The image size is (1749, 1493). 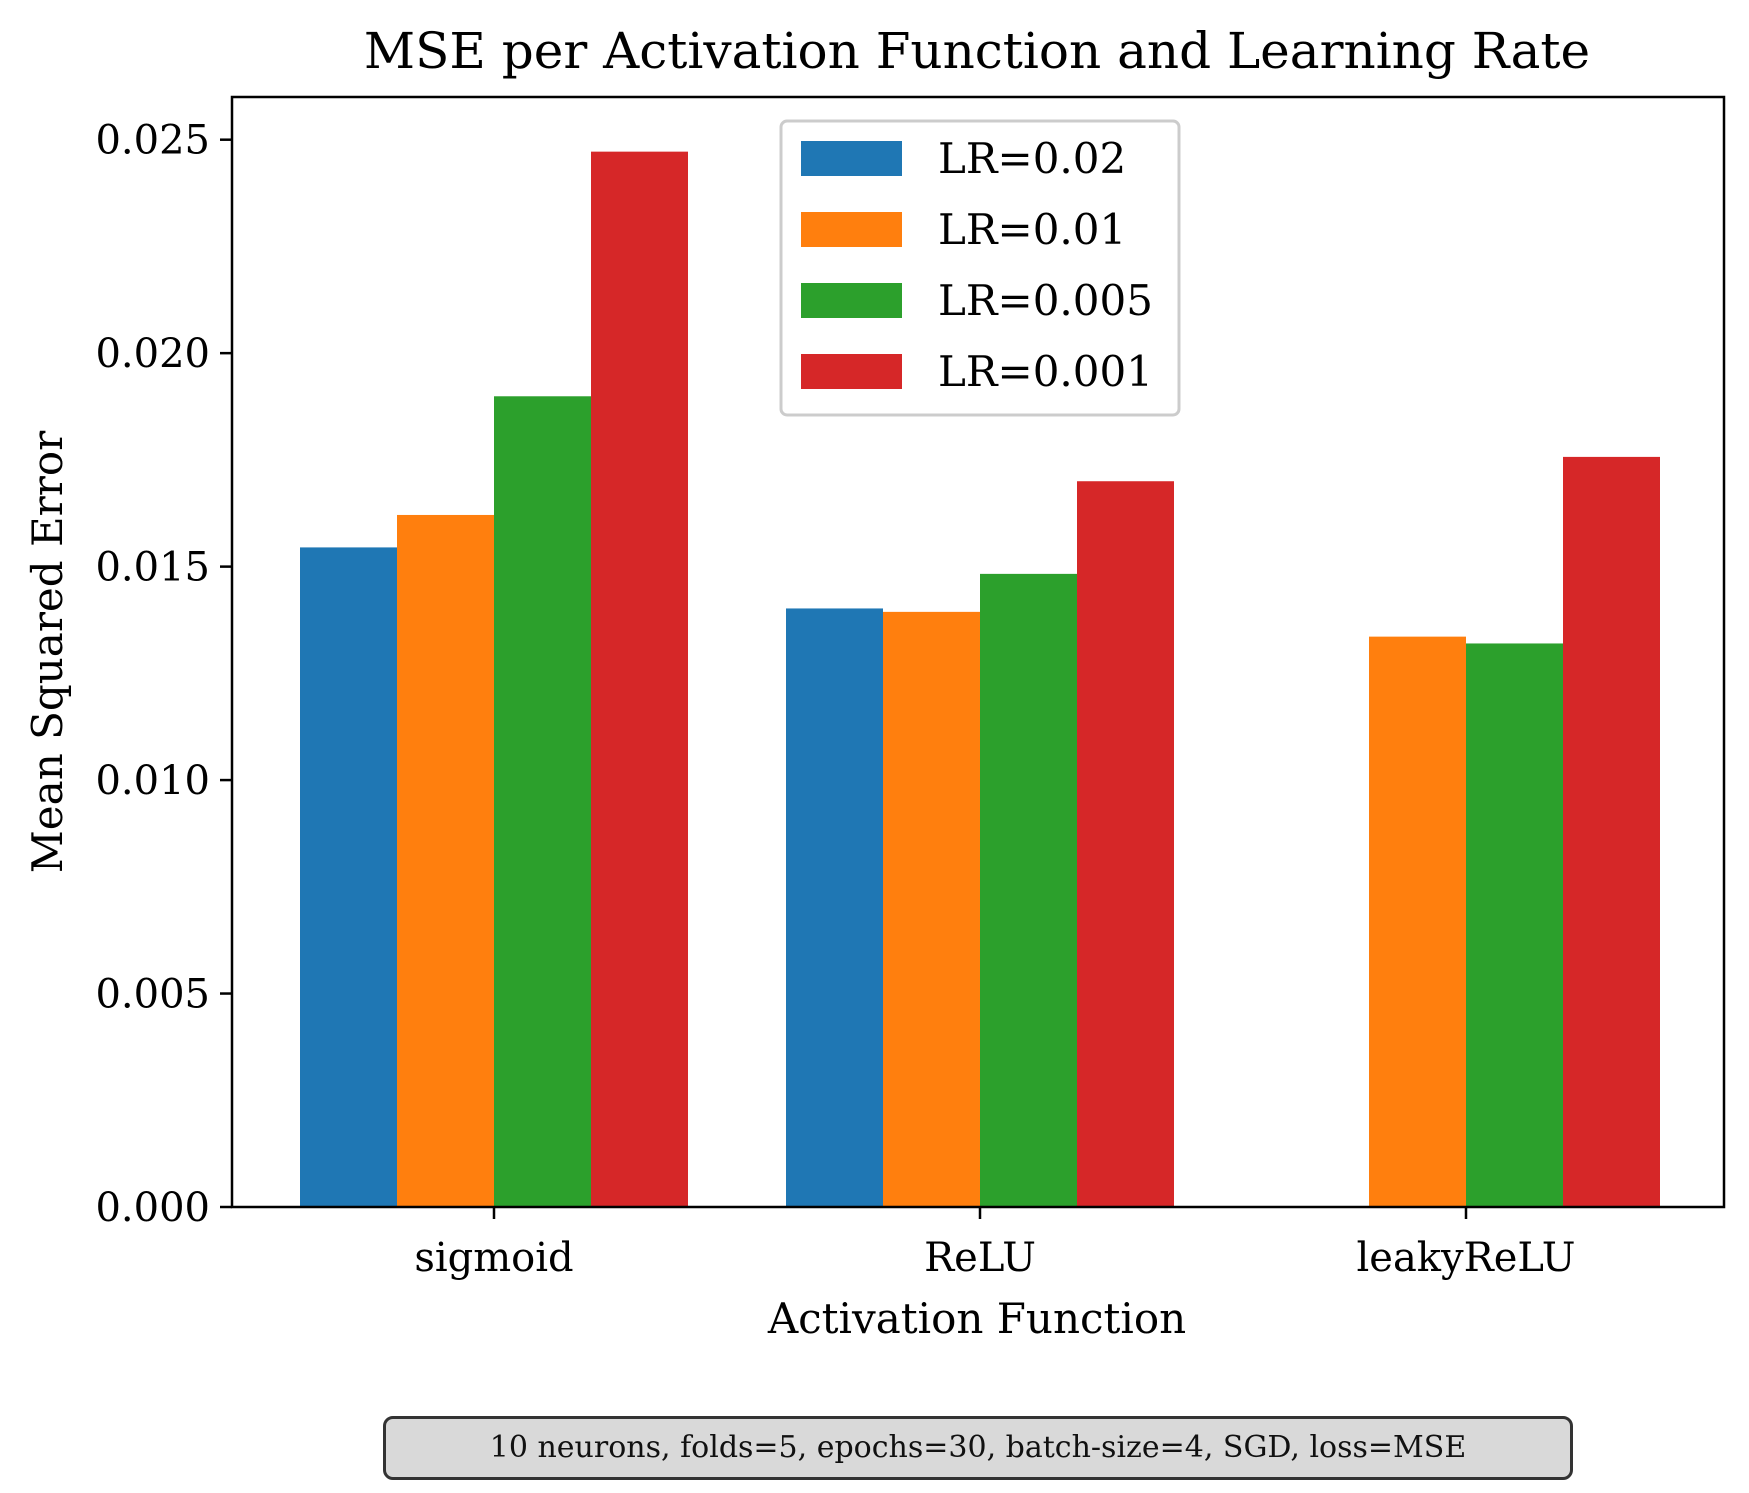 I want to click on y-tick-label: 0.010, so click(x=152, y=781).